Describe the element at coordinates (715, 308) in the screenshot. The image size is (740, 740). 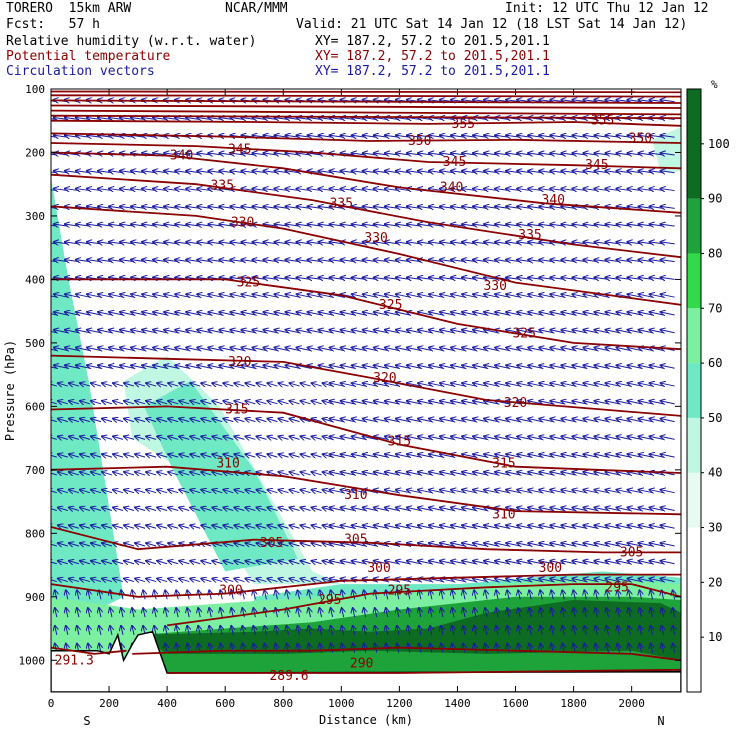
I see `colorbar-tick-label: 70` at that location.